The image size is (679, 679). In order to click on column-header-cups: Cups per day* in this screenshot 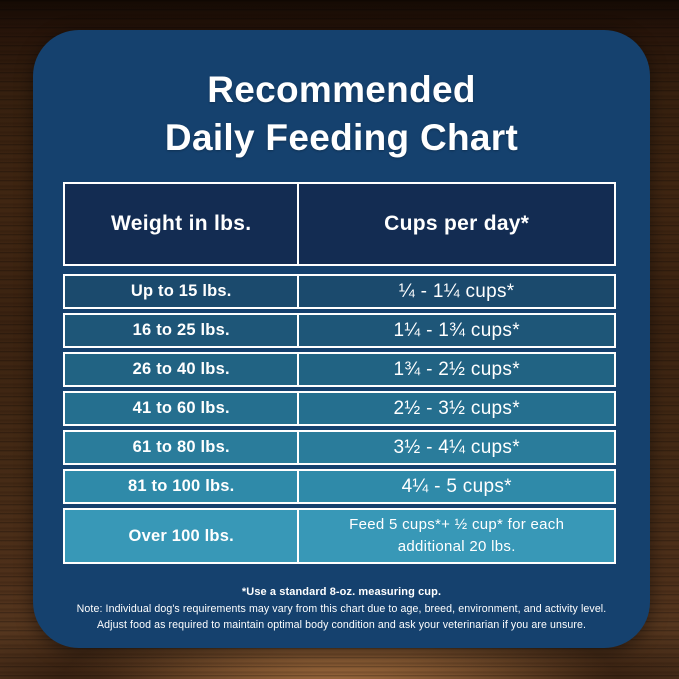, I will do `click(457, 223)`.